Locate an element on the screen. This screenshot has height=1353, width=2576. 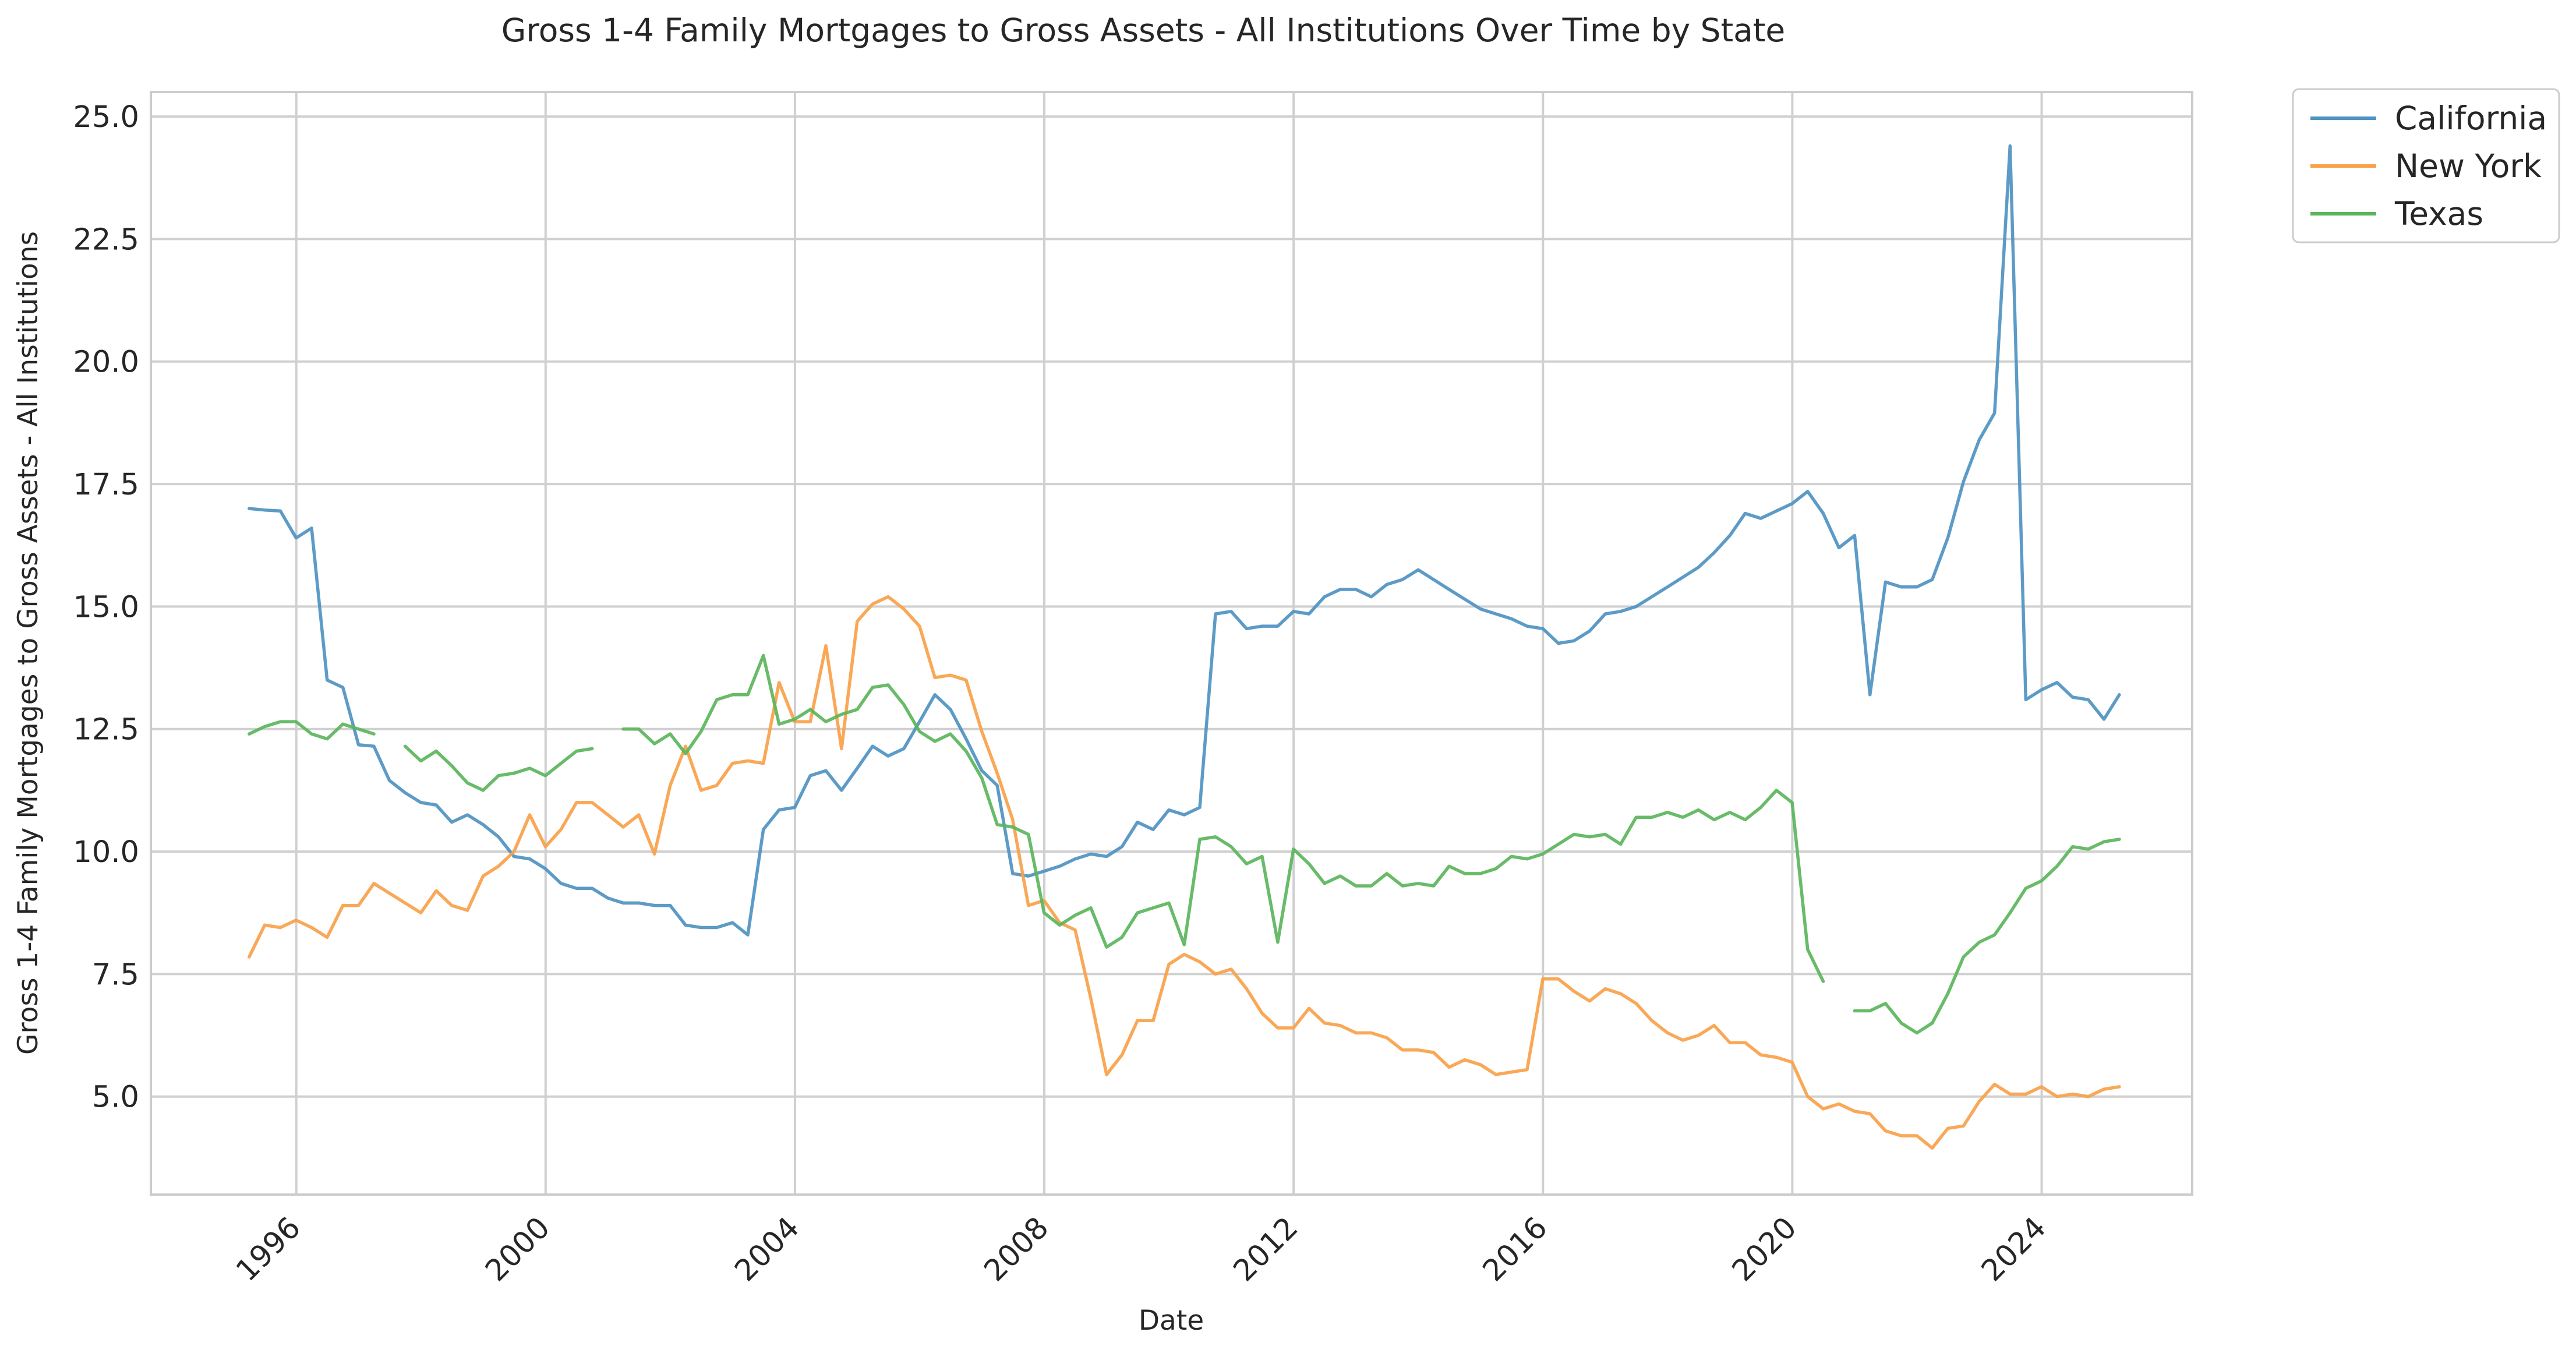
y-tick-label: 7.5 is located at coordinates (115, 975).